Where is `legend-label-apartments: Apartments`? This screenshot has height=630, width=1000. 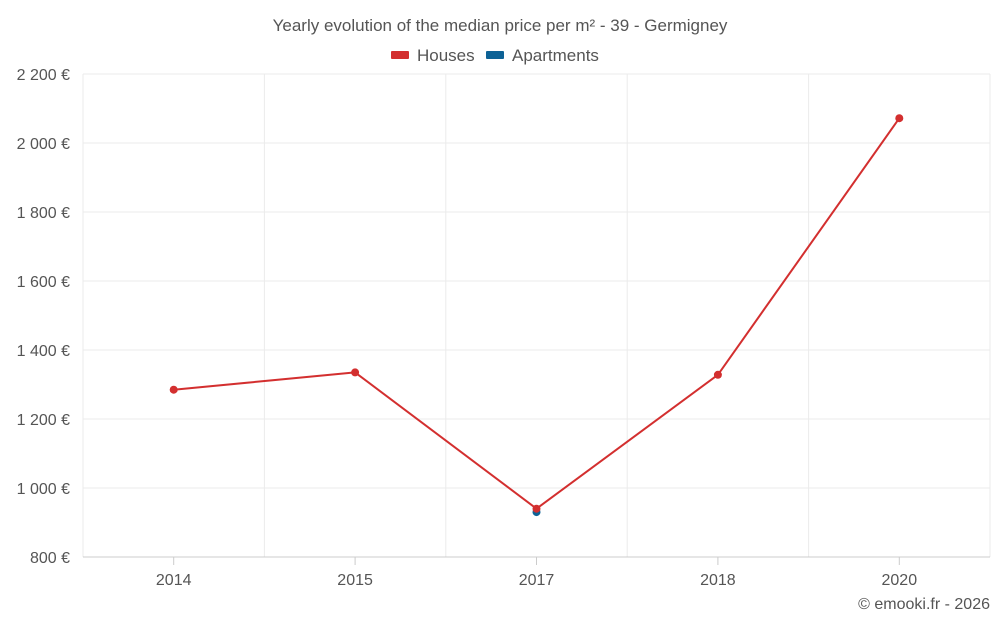 legend-label-apartments: Apartments is located at coordinates (555, 55).